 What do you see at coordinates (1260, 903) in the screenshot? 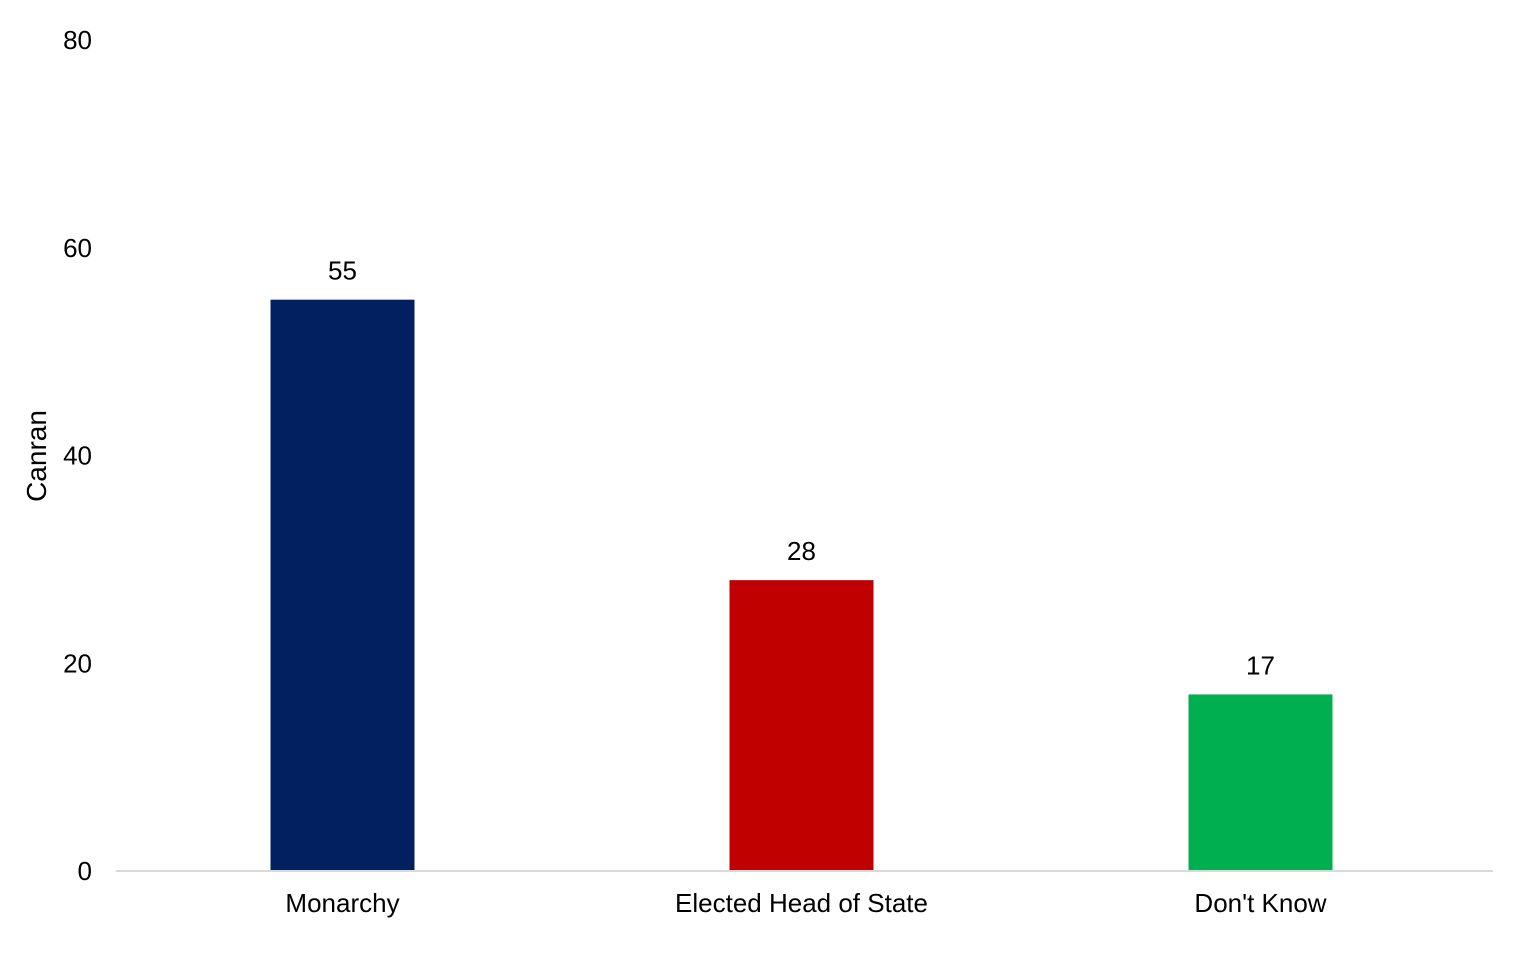
I see `x-tick-label: Don't Know` at bounding box center [1260, 903].